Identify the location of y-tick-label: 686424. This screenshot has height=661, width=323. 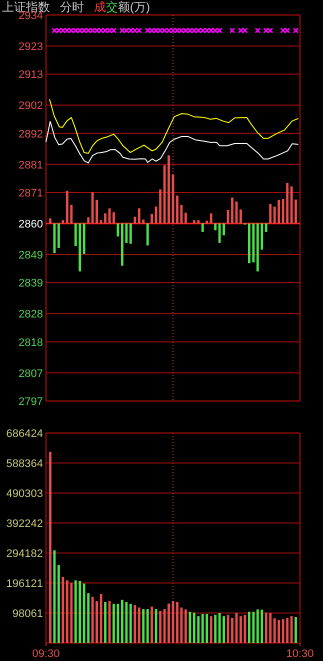
(24, 434).